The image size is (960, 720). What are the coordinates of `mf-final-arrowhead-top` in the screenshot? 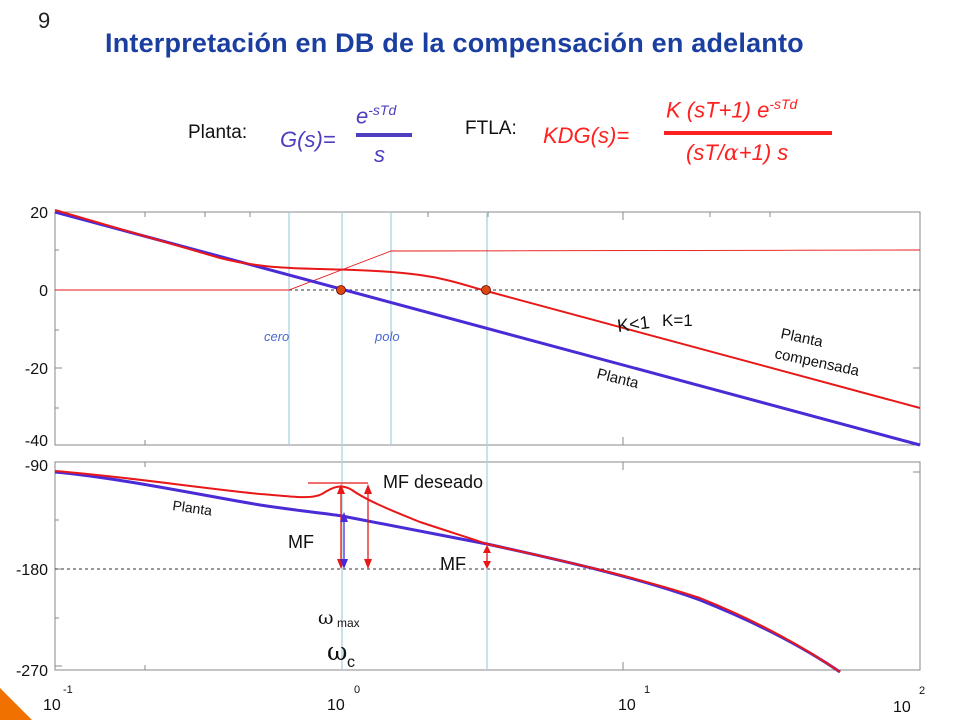 It's located at (487, 549).